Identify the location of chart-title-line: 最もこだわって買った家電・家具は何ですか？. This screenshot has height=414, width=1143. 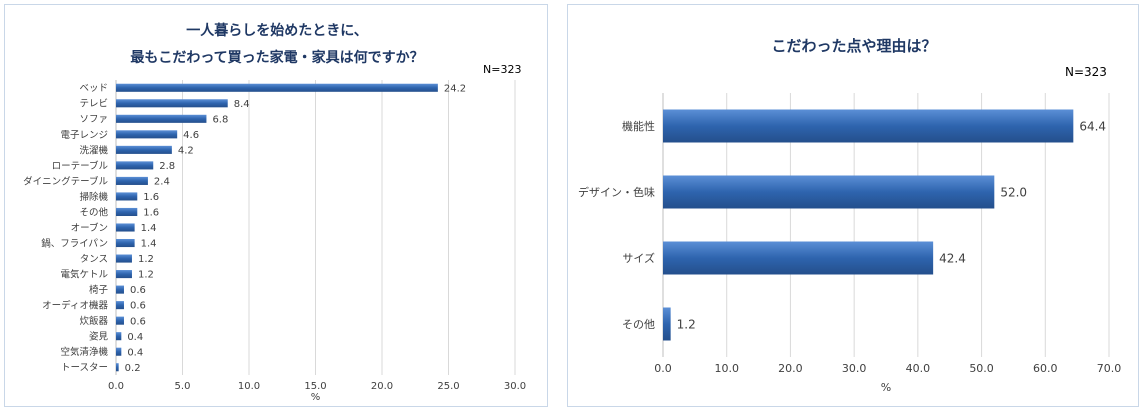
(276, 57).